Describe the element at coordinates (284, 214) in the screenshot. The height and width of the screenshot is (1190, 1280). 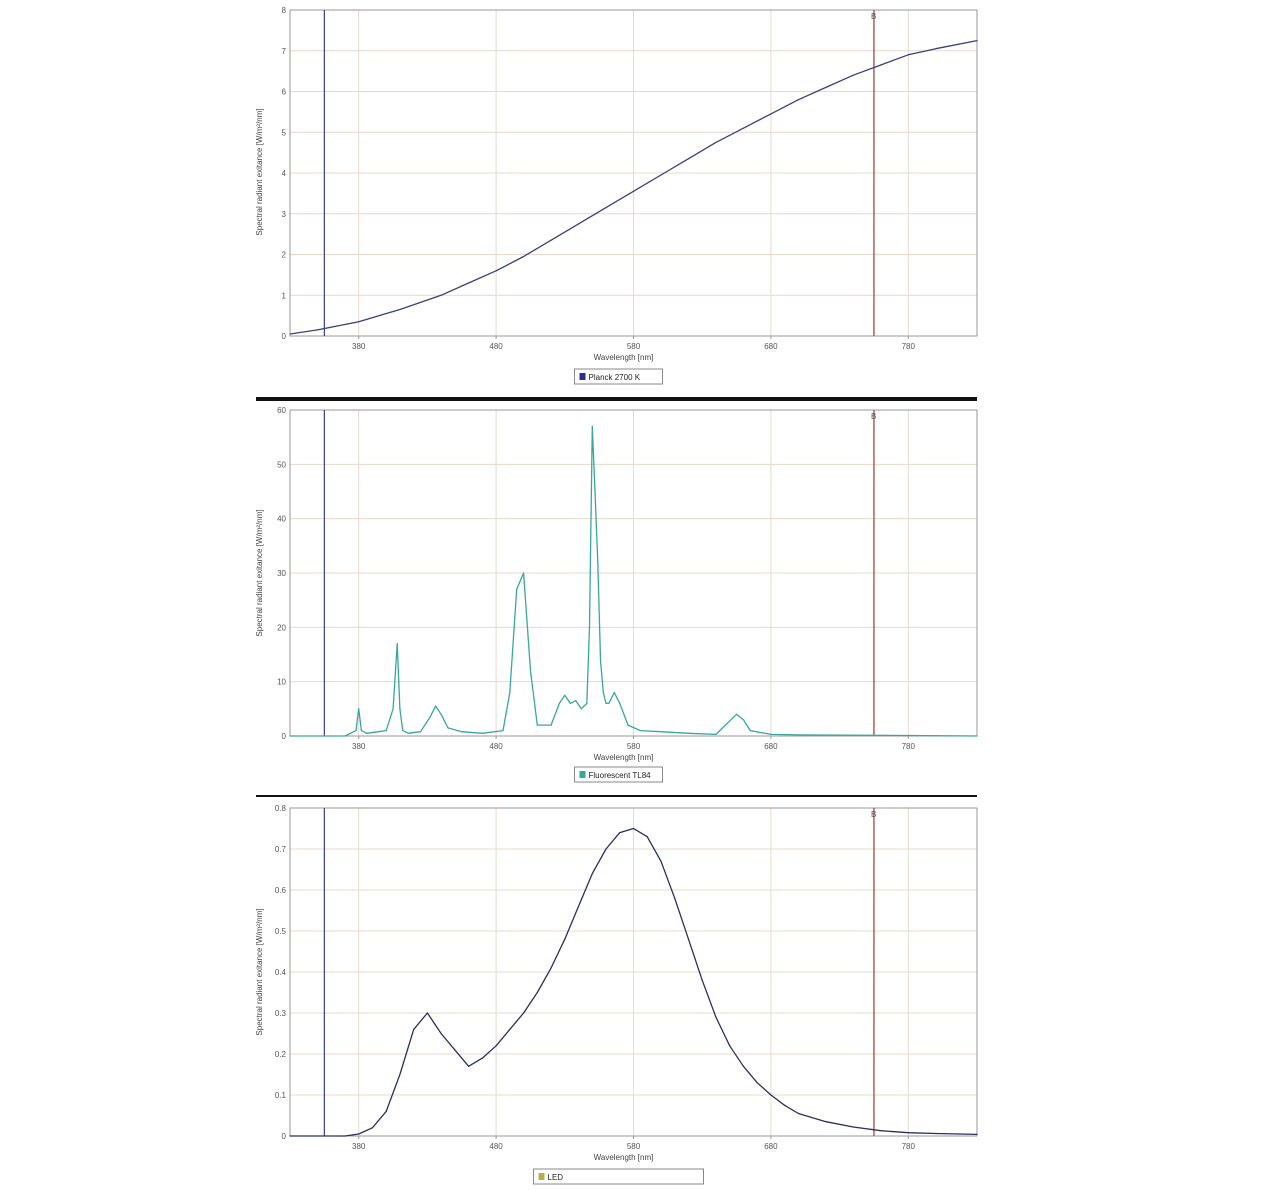
I see `y-tick-label: 3` at that location.